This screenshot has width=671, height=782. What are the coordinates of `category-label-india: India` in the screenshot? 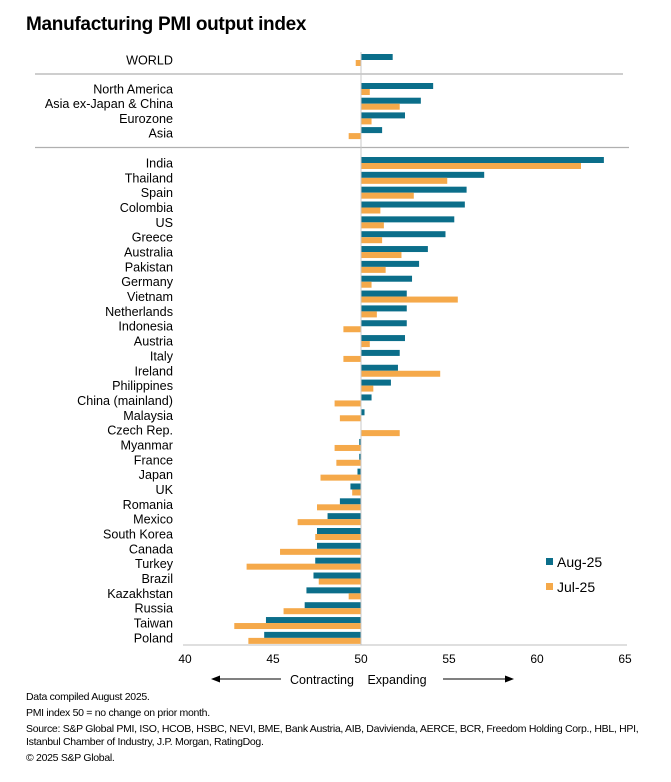 It's located at (159, 164).